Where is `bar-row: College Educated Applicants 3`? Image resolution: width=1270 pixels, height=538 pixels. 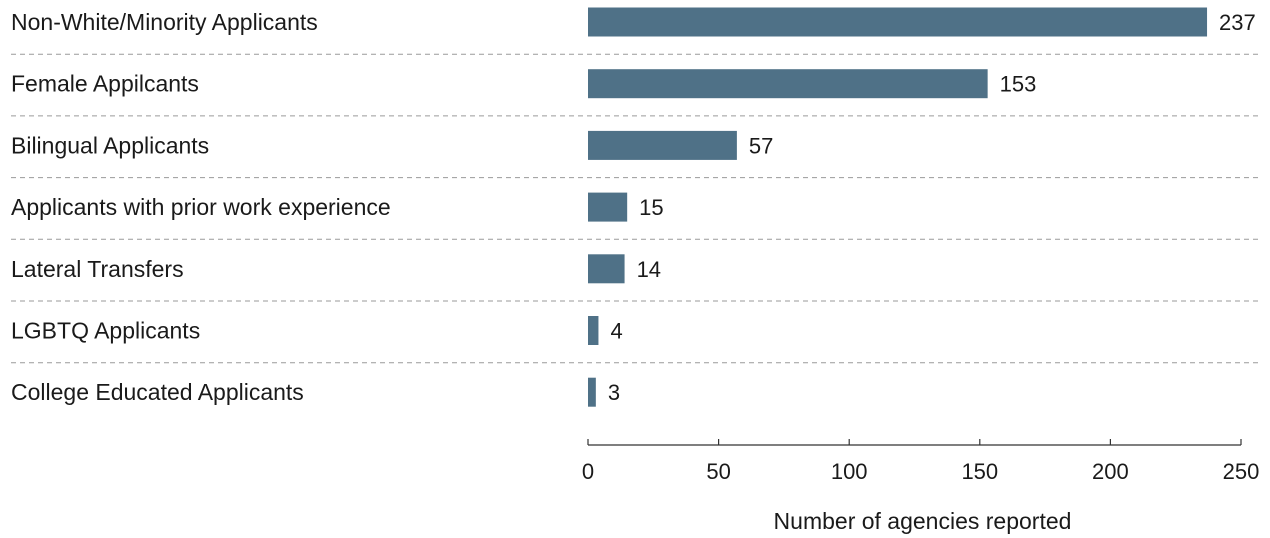 bar-row: College Educated Applicants 3 is located at coordinates (315, 392).